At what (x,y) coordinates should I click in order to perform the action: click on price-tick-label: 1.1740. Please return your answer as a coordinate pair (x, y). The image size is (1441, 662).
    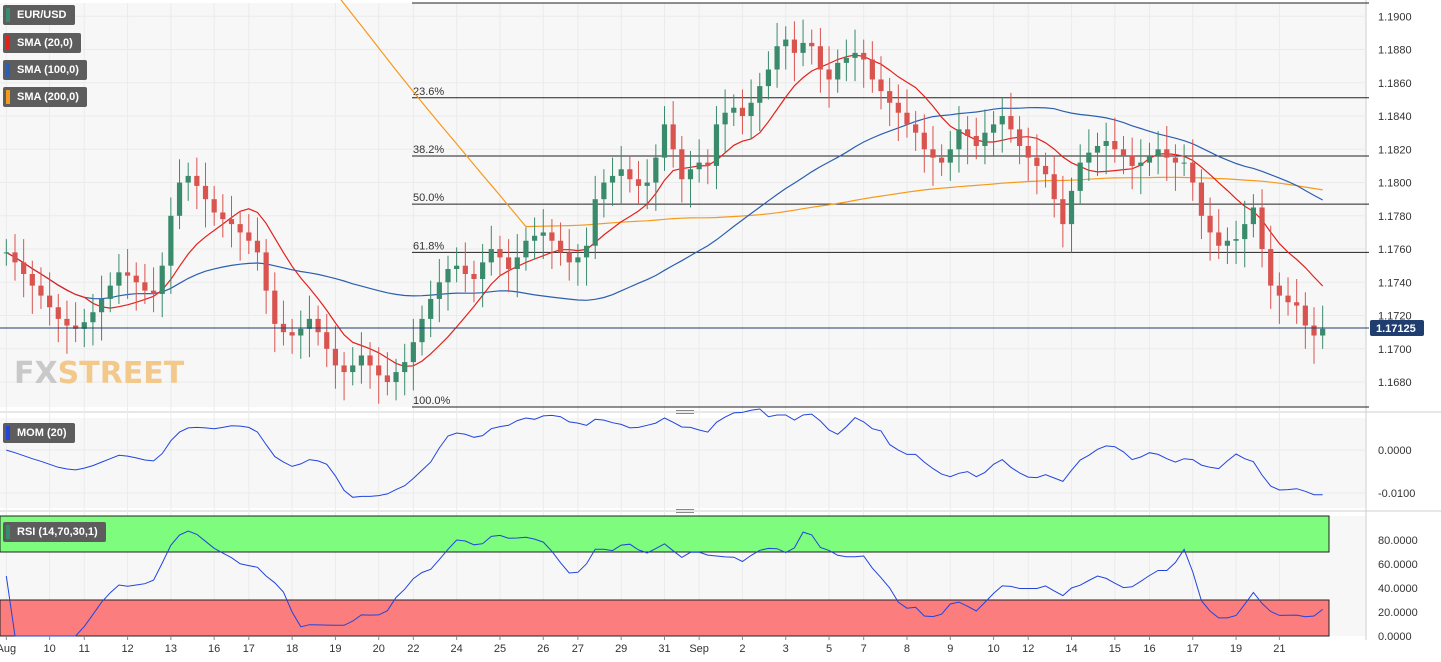
    Looking at the image, I should click on (1395, 283).